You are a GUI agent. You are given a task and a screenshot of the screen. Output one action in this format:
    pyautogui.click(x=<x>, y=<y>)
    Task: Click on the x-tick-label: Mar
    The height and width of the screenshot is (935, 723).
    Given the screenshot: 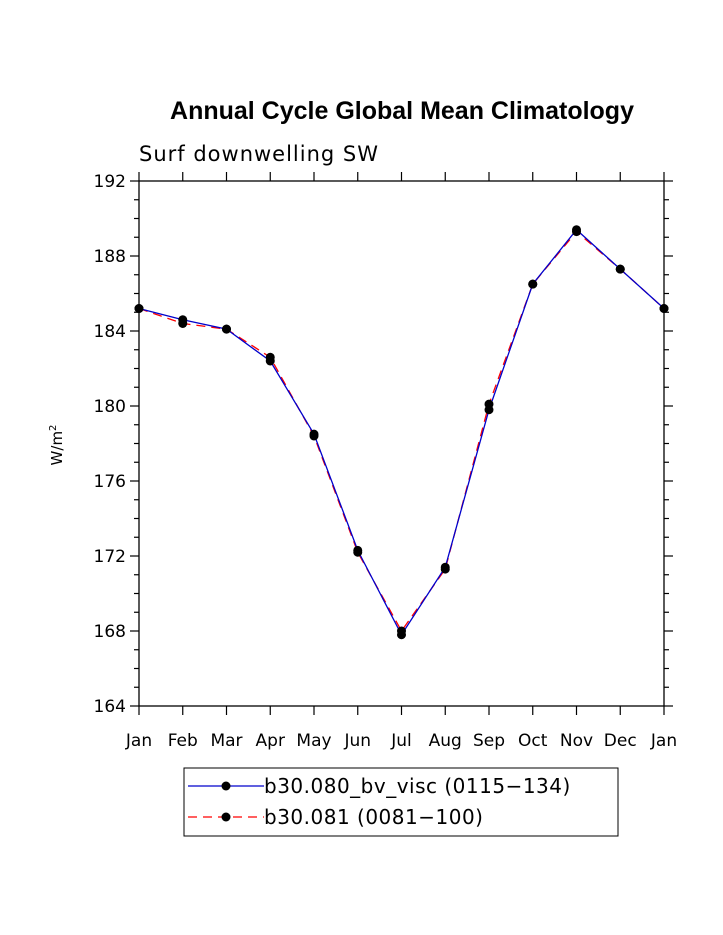 What is the action you would take?
    pyautogui.click(x=226, y=741)
    